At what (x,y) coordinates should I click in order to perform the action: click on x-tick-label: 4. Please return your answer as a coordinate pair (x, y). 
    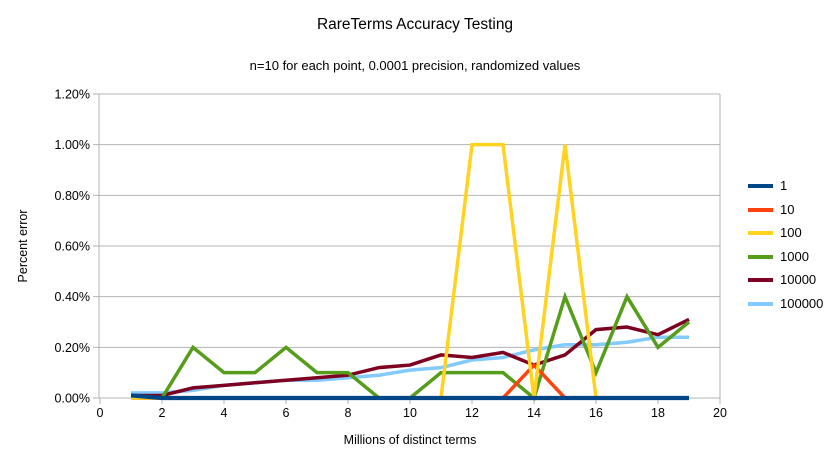
    Looking at the image, I should click on (224, 413).